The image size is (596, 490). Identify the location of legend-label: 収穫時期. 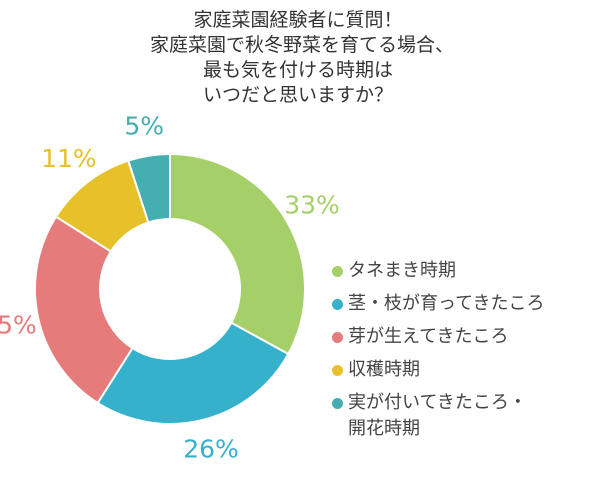
(384, 369).